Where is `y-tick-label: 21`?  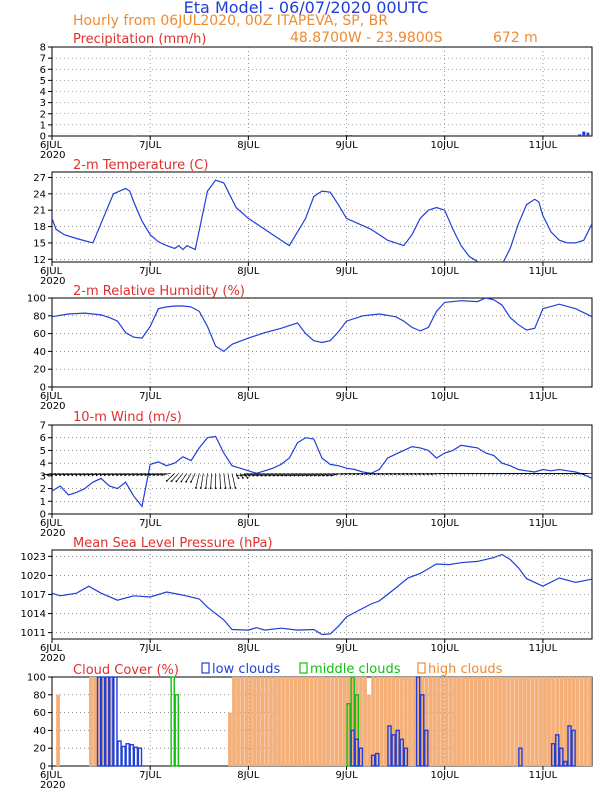 y-tick-label: 21 is located at coordinates (39, 211).